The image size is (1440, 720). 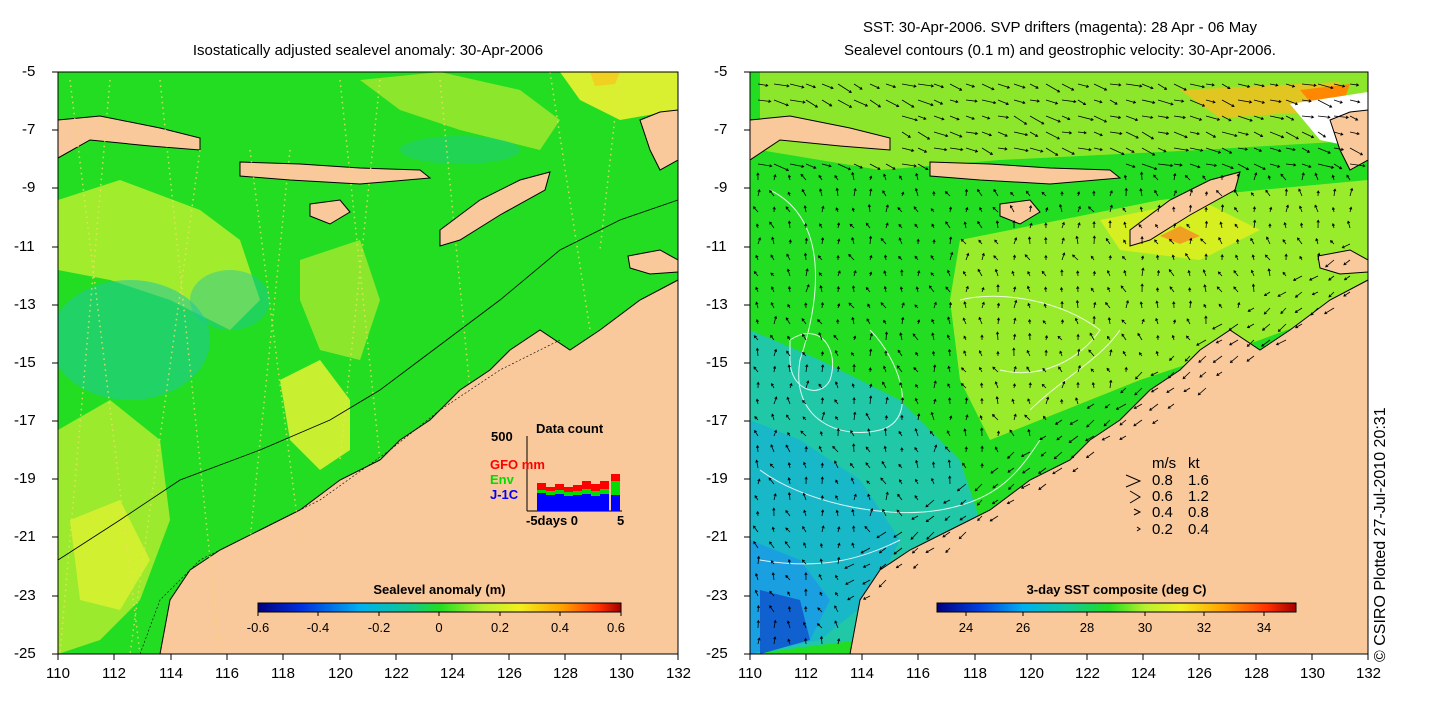 I want to click on left-lat-label: -5, so click(x=29, y=71).